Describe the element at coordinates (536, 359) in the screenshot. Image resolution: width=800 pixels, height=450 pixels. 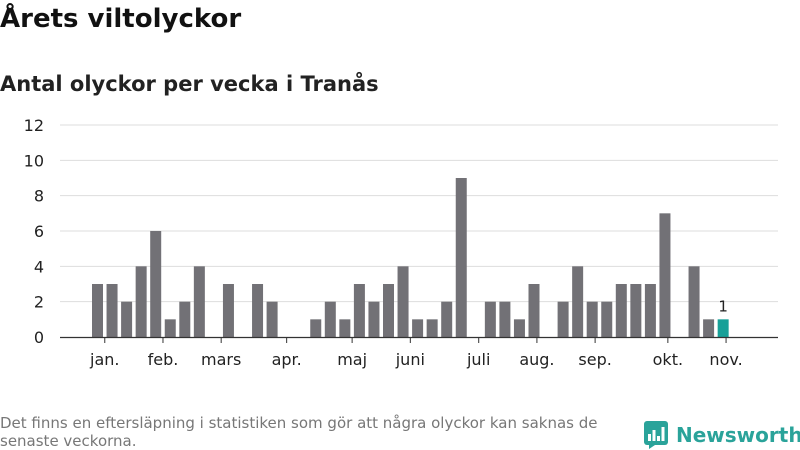
I see `x-tick-label: aug.` at that location.